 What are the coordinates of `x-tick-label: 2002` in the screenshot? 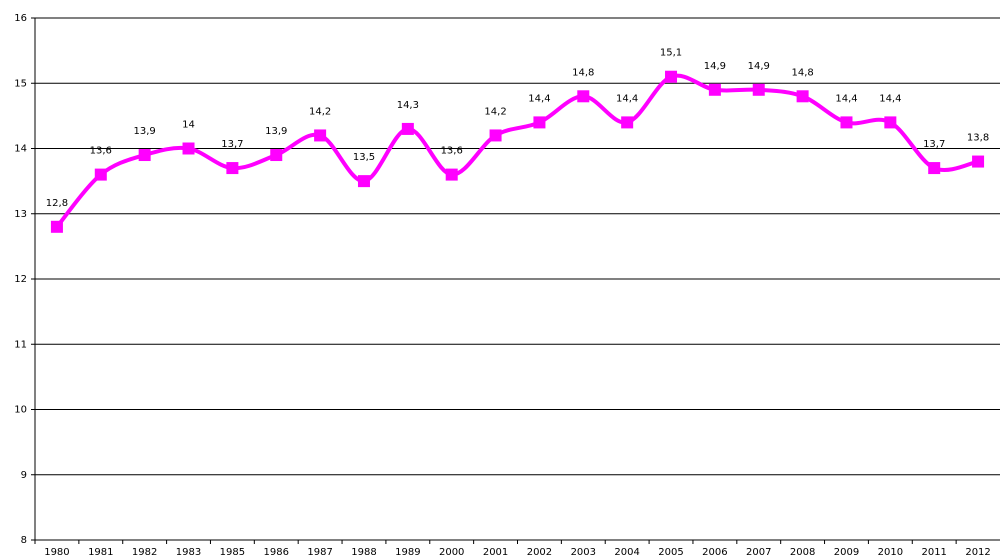 It's located at (539, 552).